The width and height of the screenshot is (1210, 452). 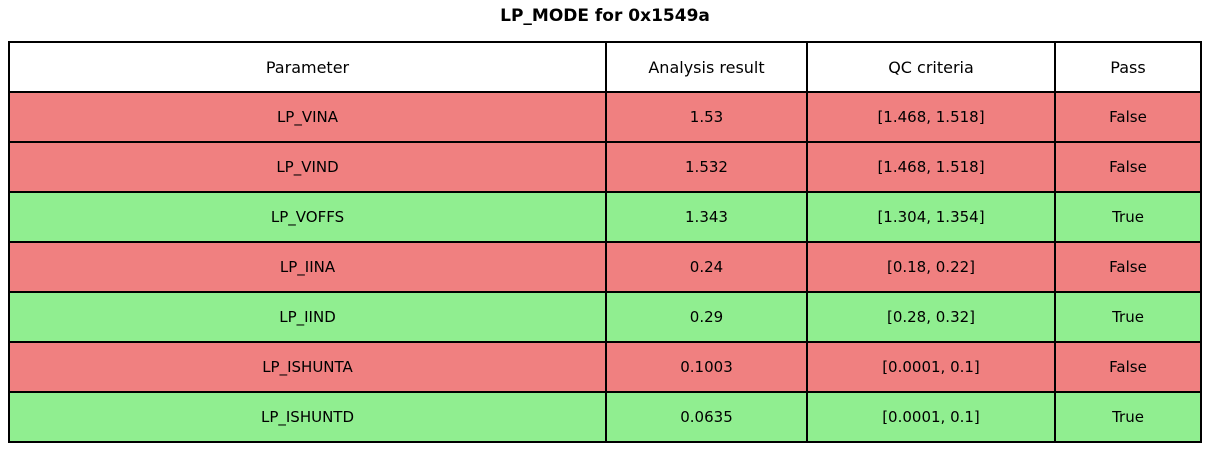 I want to click on analysis-result-cell: 1.343, so click(x=707, y=217).